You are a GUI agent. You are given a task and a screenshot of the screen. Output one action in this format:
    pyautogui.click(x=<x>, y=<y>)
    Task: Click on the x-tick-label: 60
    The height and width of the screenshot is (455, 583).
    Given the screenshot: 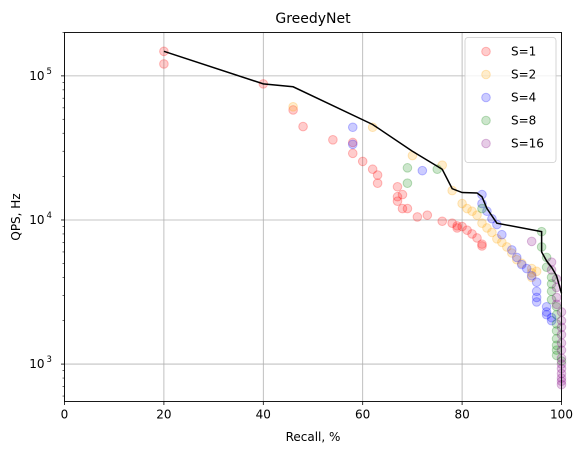 What is the action you would take?
    pyautogui.click(x=362, y=415)
    